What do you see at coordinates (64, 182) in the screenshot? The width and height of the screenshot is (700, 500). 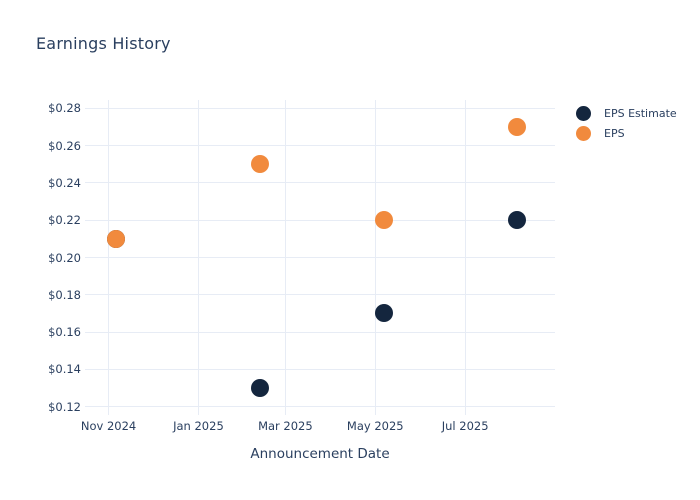 I see `y-tick-label: $0.24` at bounding box center [64, 182].